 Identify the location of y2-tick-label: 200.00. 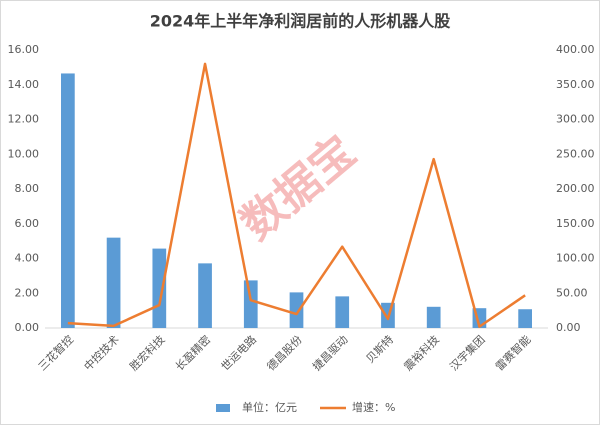
(575, 188).